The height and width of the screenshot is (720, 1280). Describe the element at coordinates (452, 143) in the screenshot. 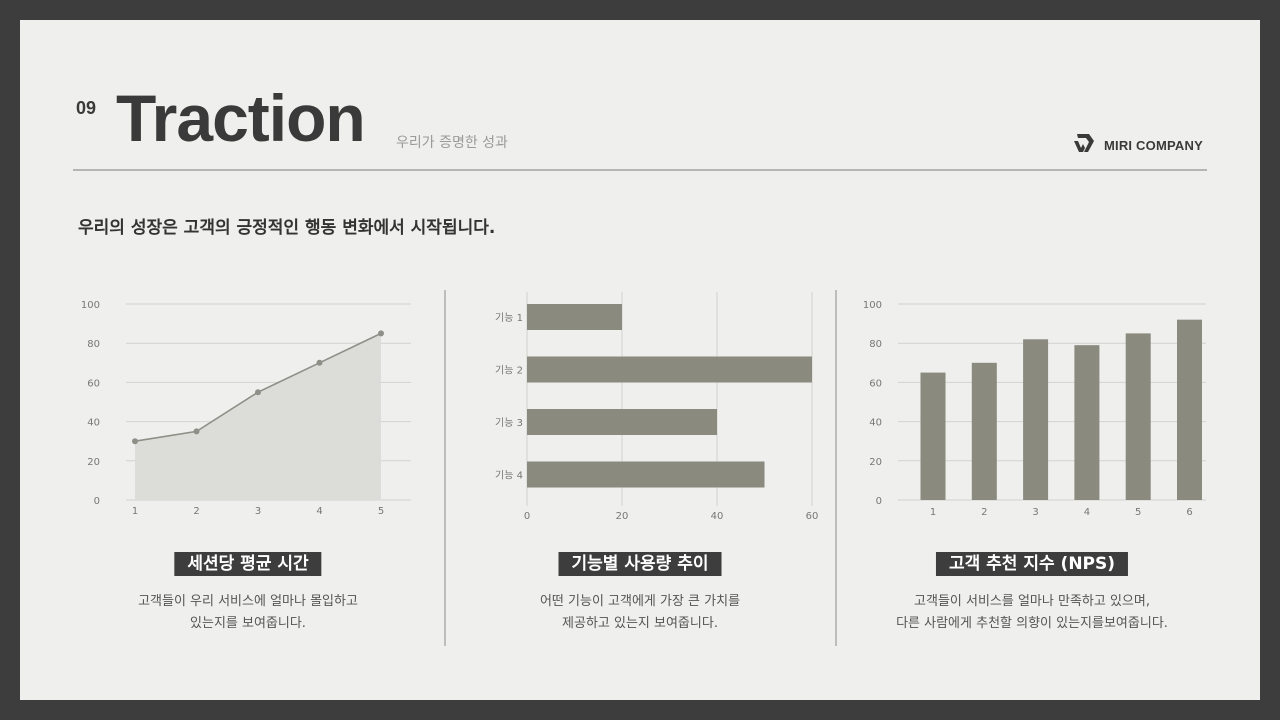

I see `page-subtitle: 우리가 증명한 성과` at that location.